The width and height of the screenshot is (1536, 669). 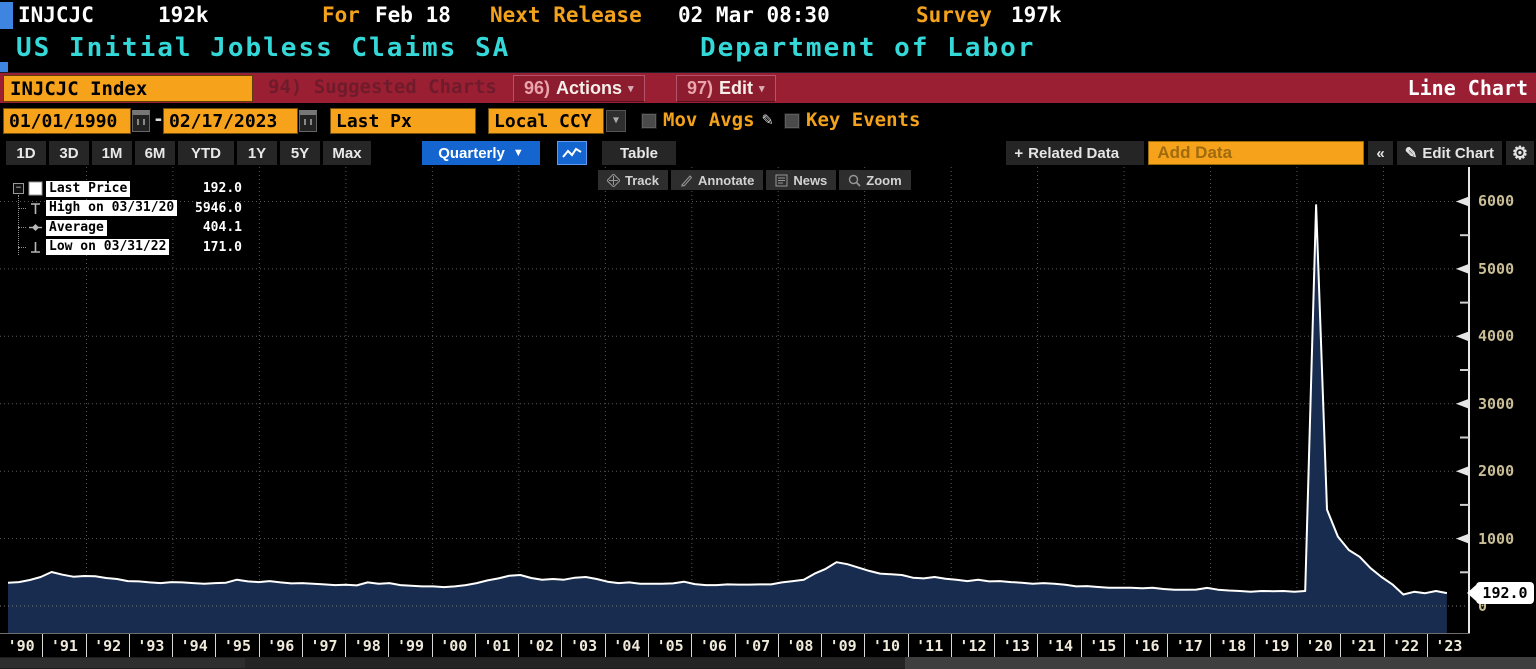 I want to click on annotate-label: Annotate, so click(x=726, y=180).